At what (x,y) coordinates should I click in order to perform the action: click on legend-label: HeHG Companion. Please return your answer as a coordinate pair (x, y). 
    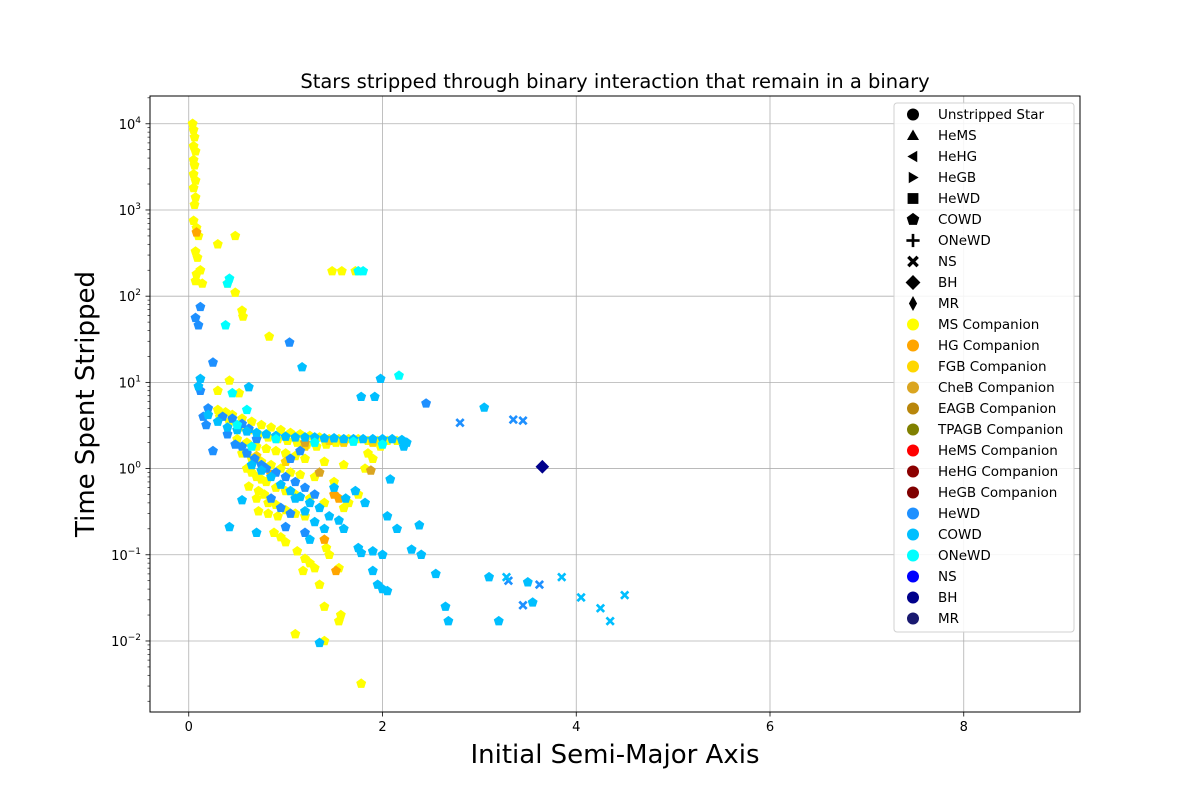
    Looking at the image, I should click on (998, 472).